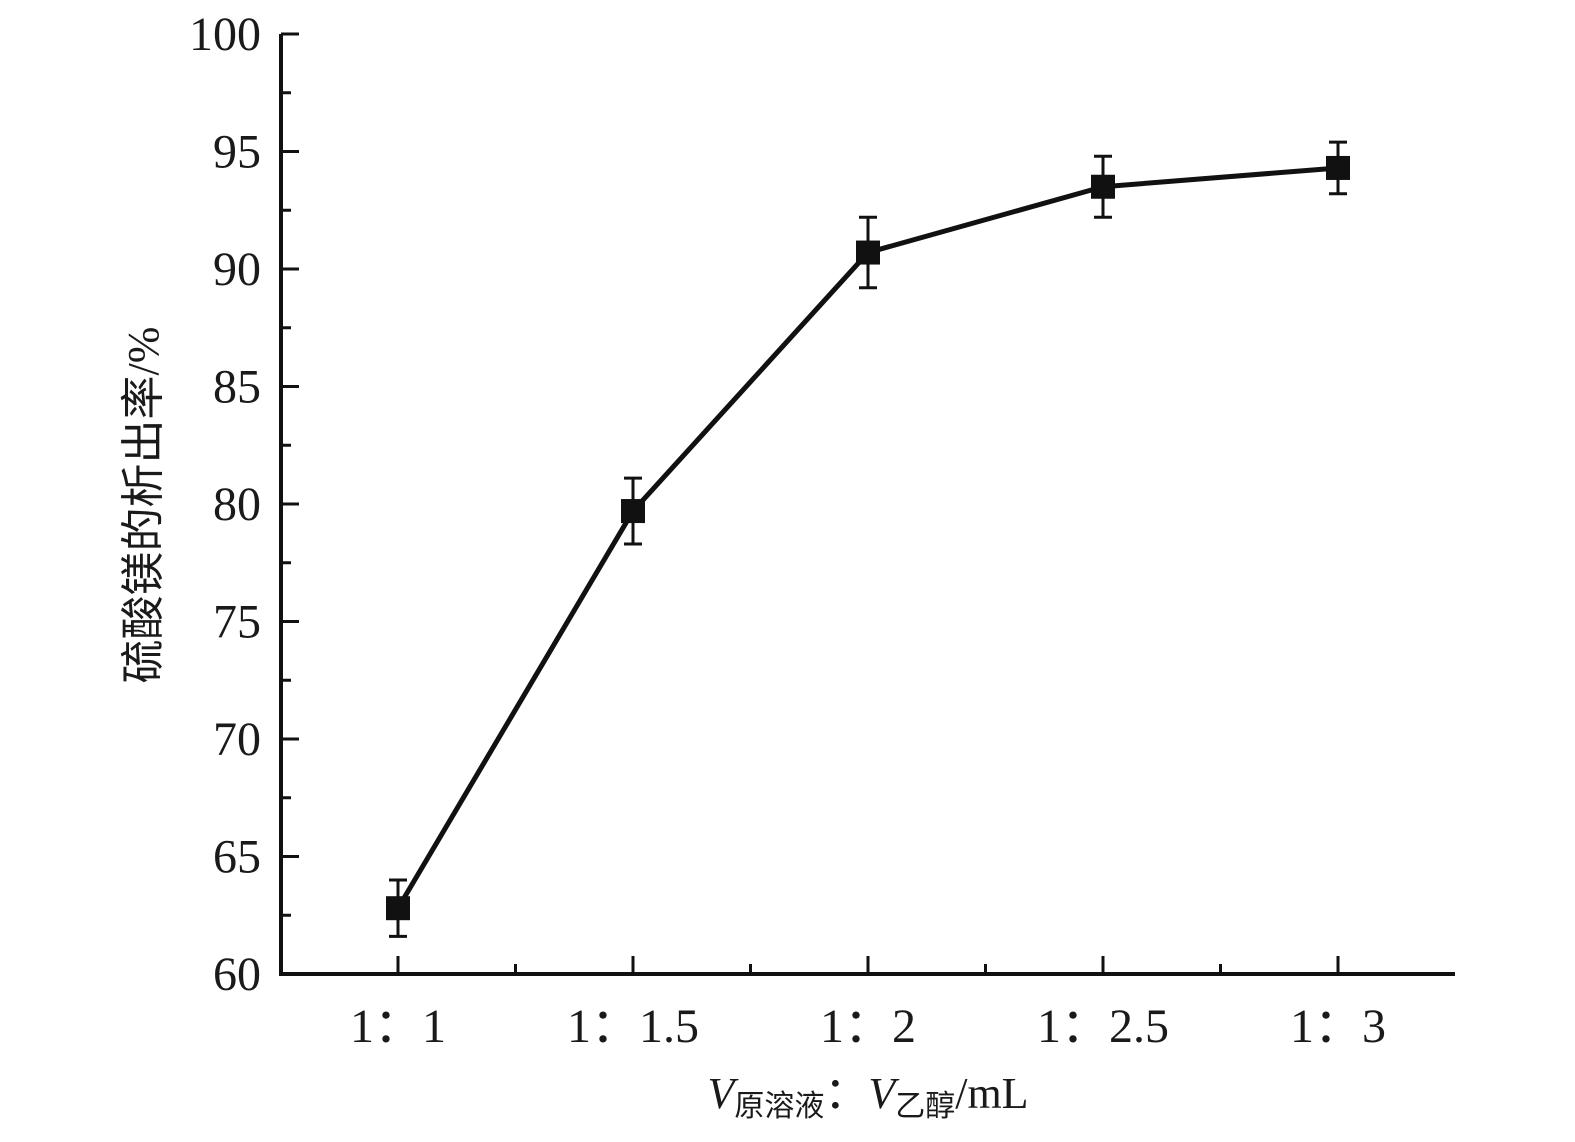 This screenshot has height=1142, width=1575. What do you see at coordinates (237, 739) in the screenshot?
I see `y-tick-label: 70` at bounding box center [237, 739].